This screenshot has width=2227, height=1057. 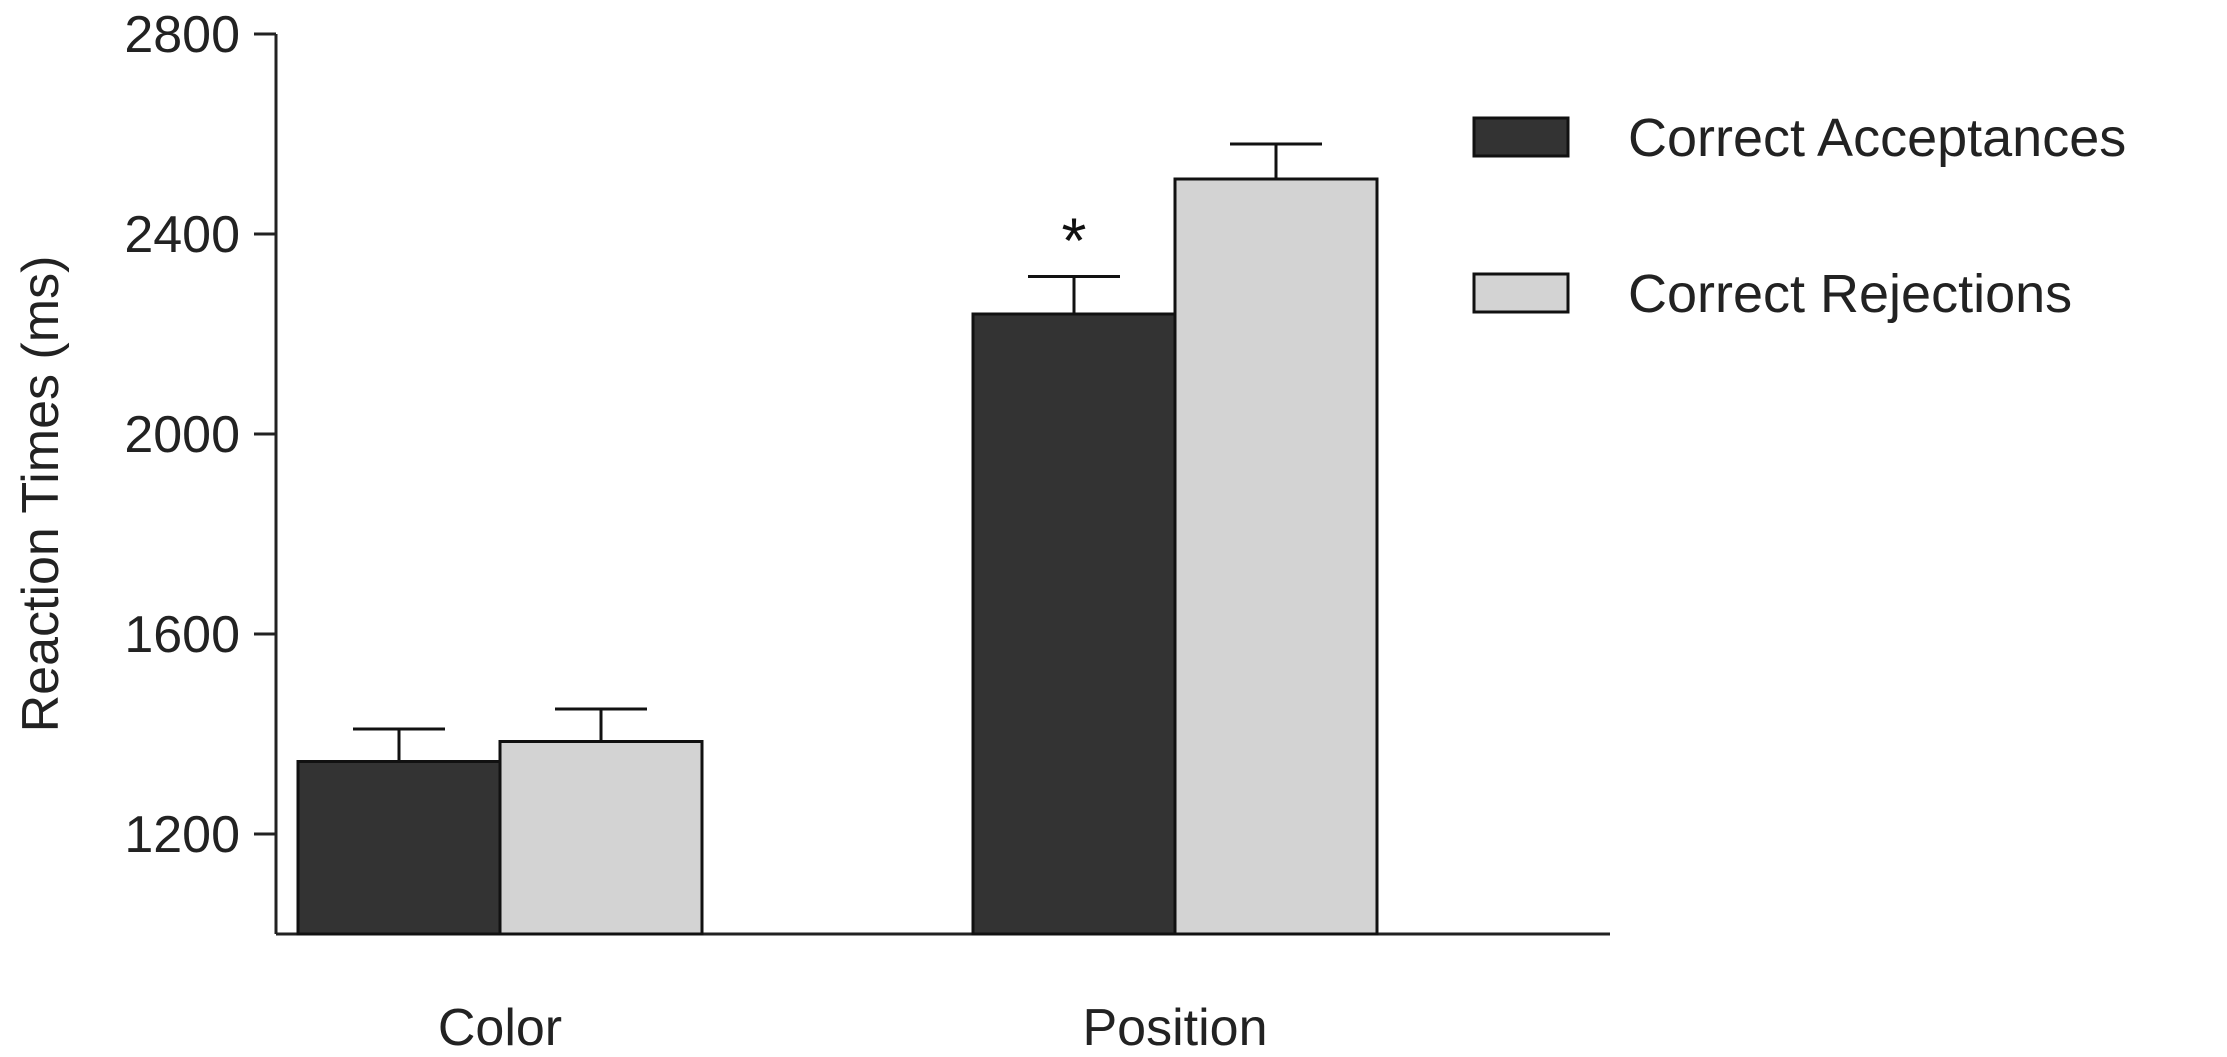 What do you see at coordinates (601, 838) in the screenshot?
I see `bar-correct-rejections-color` at bounding box center [601, 838].